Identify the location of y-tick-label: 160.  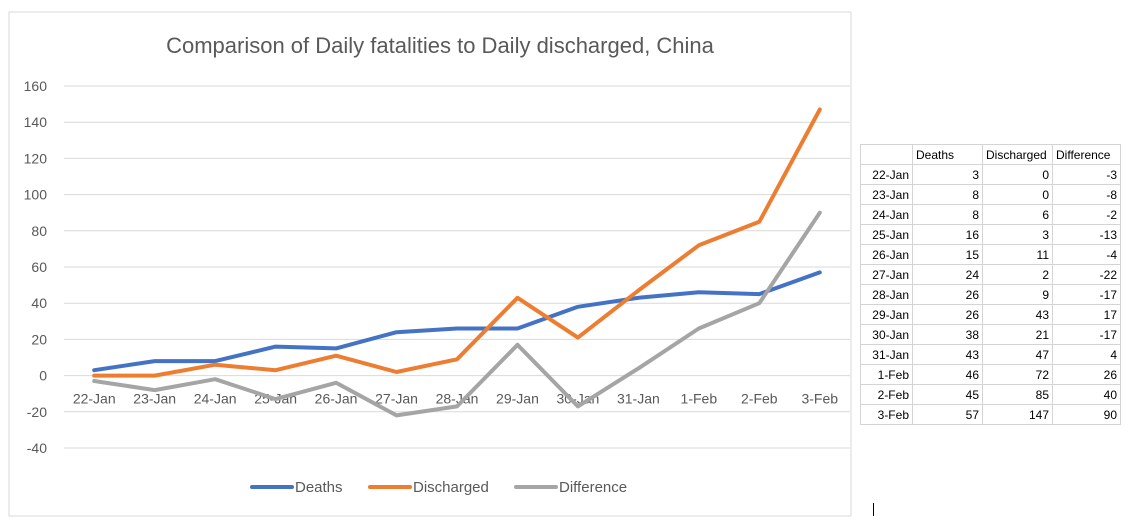
(36, 86).